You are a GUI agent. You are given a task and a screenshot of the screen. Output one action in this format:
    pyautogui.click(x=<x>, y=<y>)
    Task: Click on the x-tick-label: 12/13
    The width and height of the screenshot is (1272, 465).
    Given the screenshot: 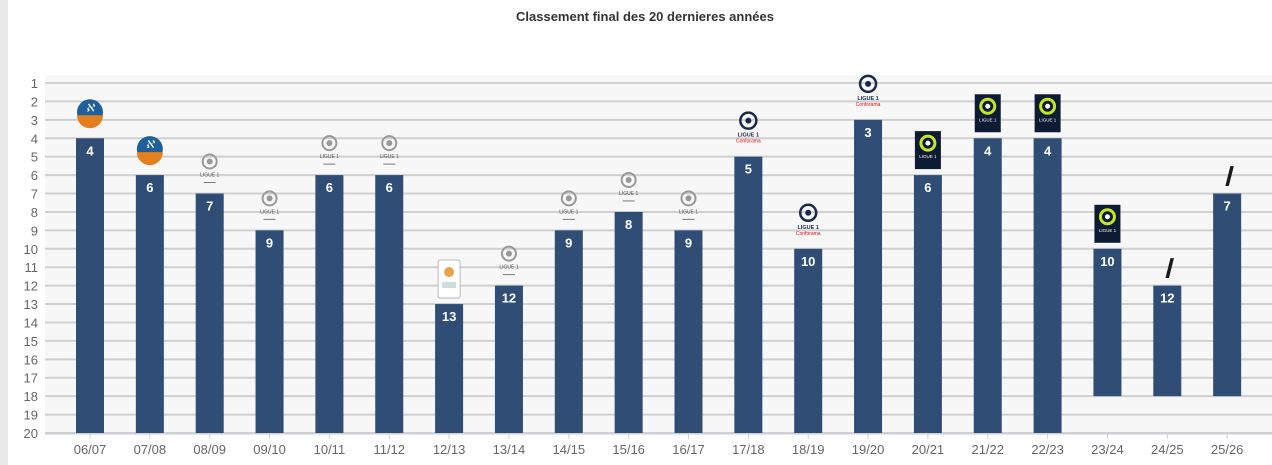 What is the action you would take?
    pyautogui.click(x=449, y=449)
    